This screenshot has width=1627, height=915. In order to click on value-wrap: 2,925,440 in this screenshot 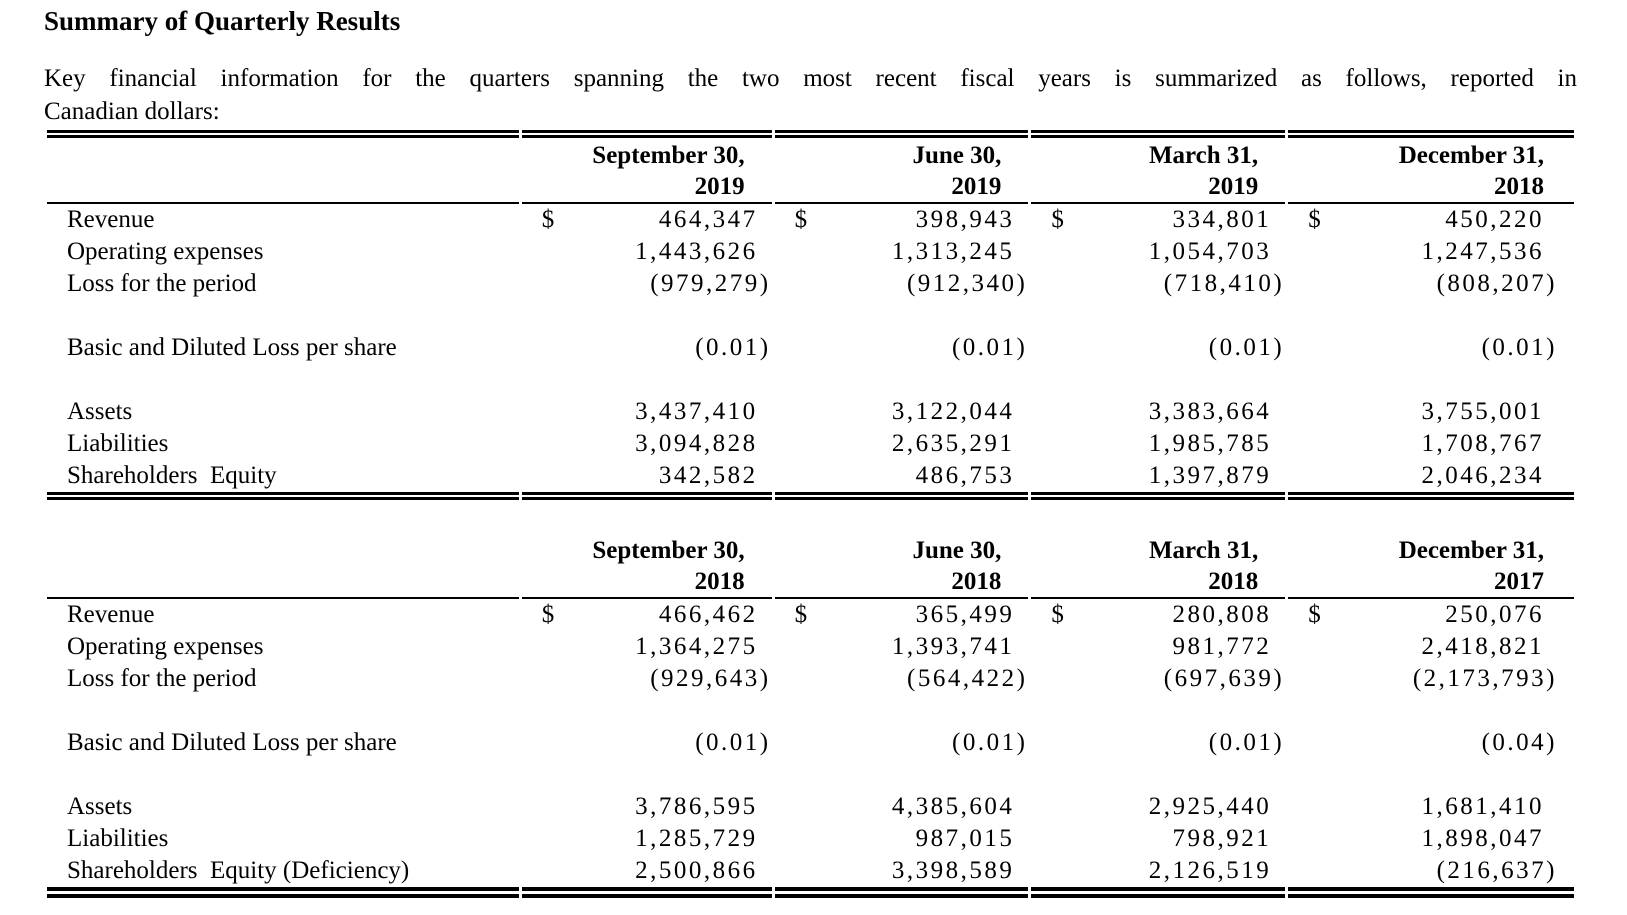, I will do `click(1158, 807)`.